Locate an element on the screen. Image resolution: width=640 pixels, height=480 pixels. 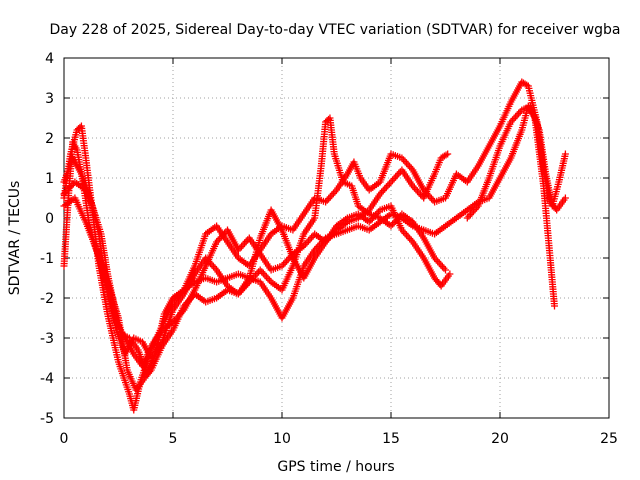
x-tick-label: 20 is located at coordinates (500, 439).